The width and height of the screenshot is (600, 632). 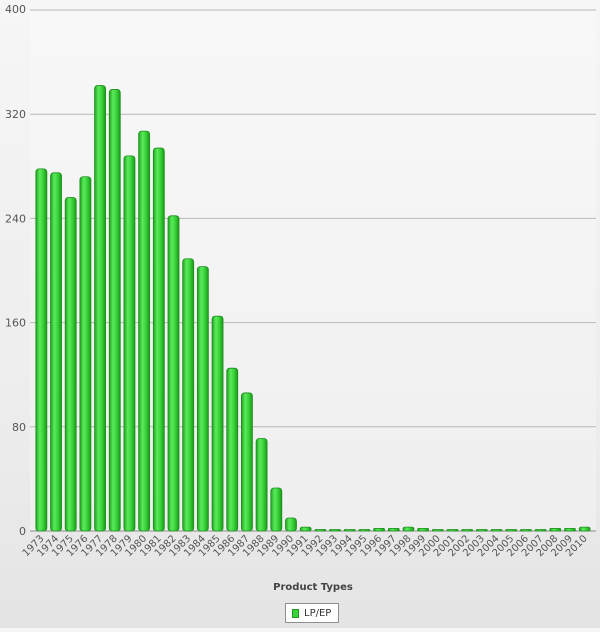 I want to click on bar-1979, so click(x=129, y=343).